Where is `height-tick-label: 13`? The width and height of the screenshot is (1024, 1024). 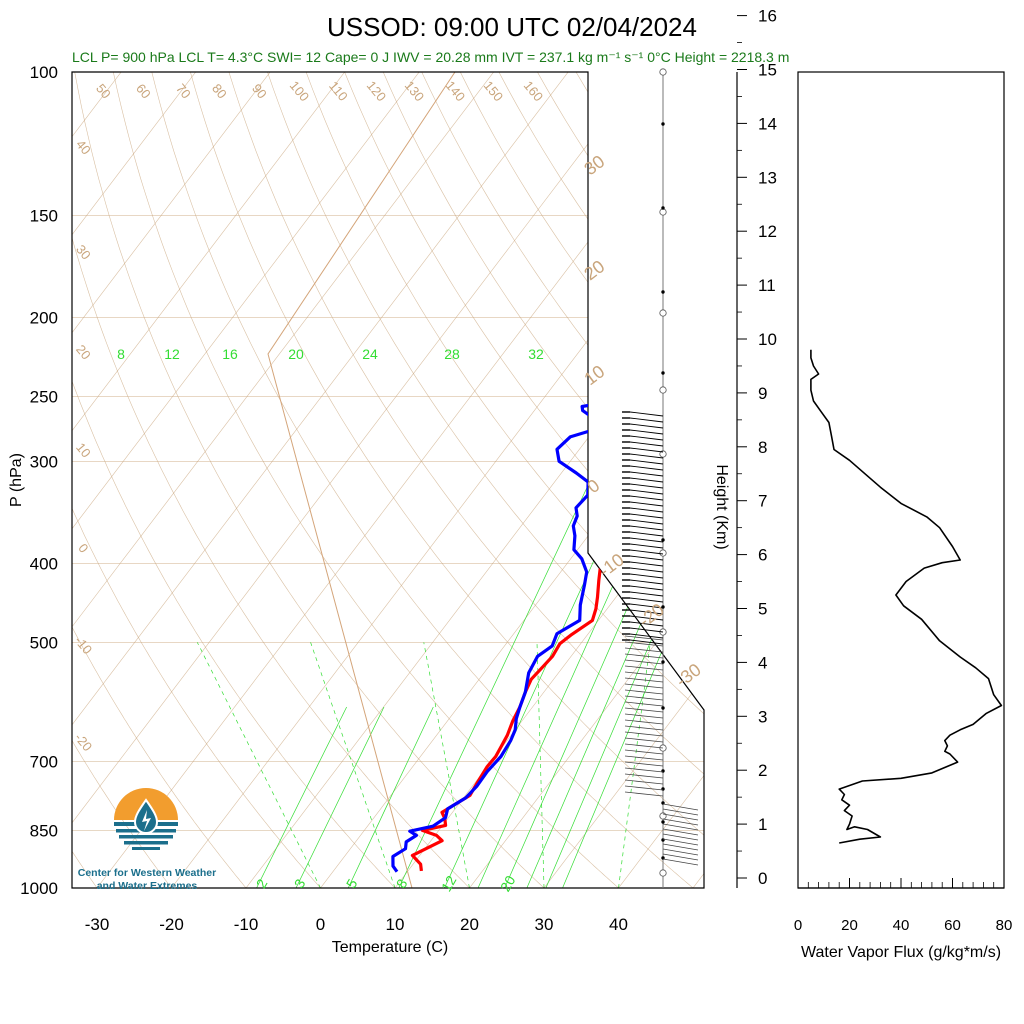 height-tick-label: 13 is located at coordinates (767, 177).